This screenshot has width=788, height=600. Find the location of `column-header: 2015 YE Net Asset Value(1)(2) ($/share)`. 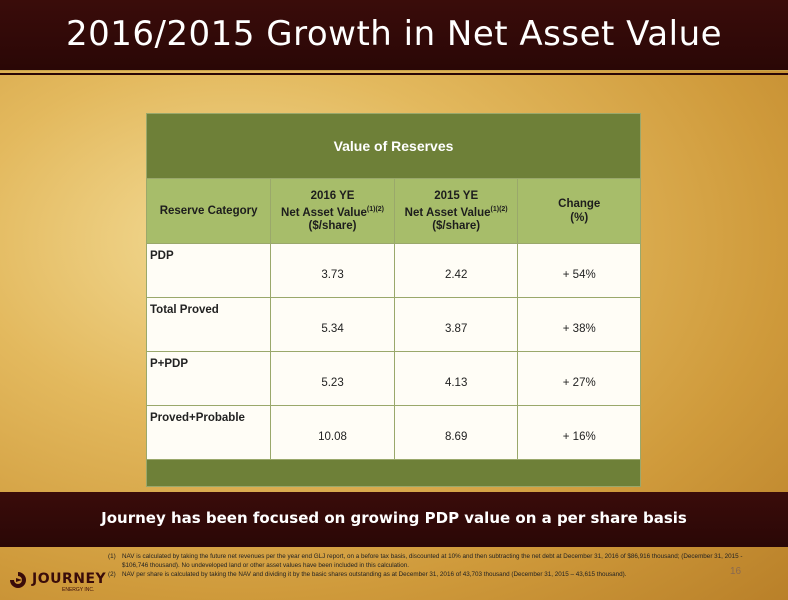

column-header: 2015 YE Net Asset Value(1)(2) ($/share) is located at coordinates (456, 211).